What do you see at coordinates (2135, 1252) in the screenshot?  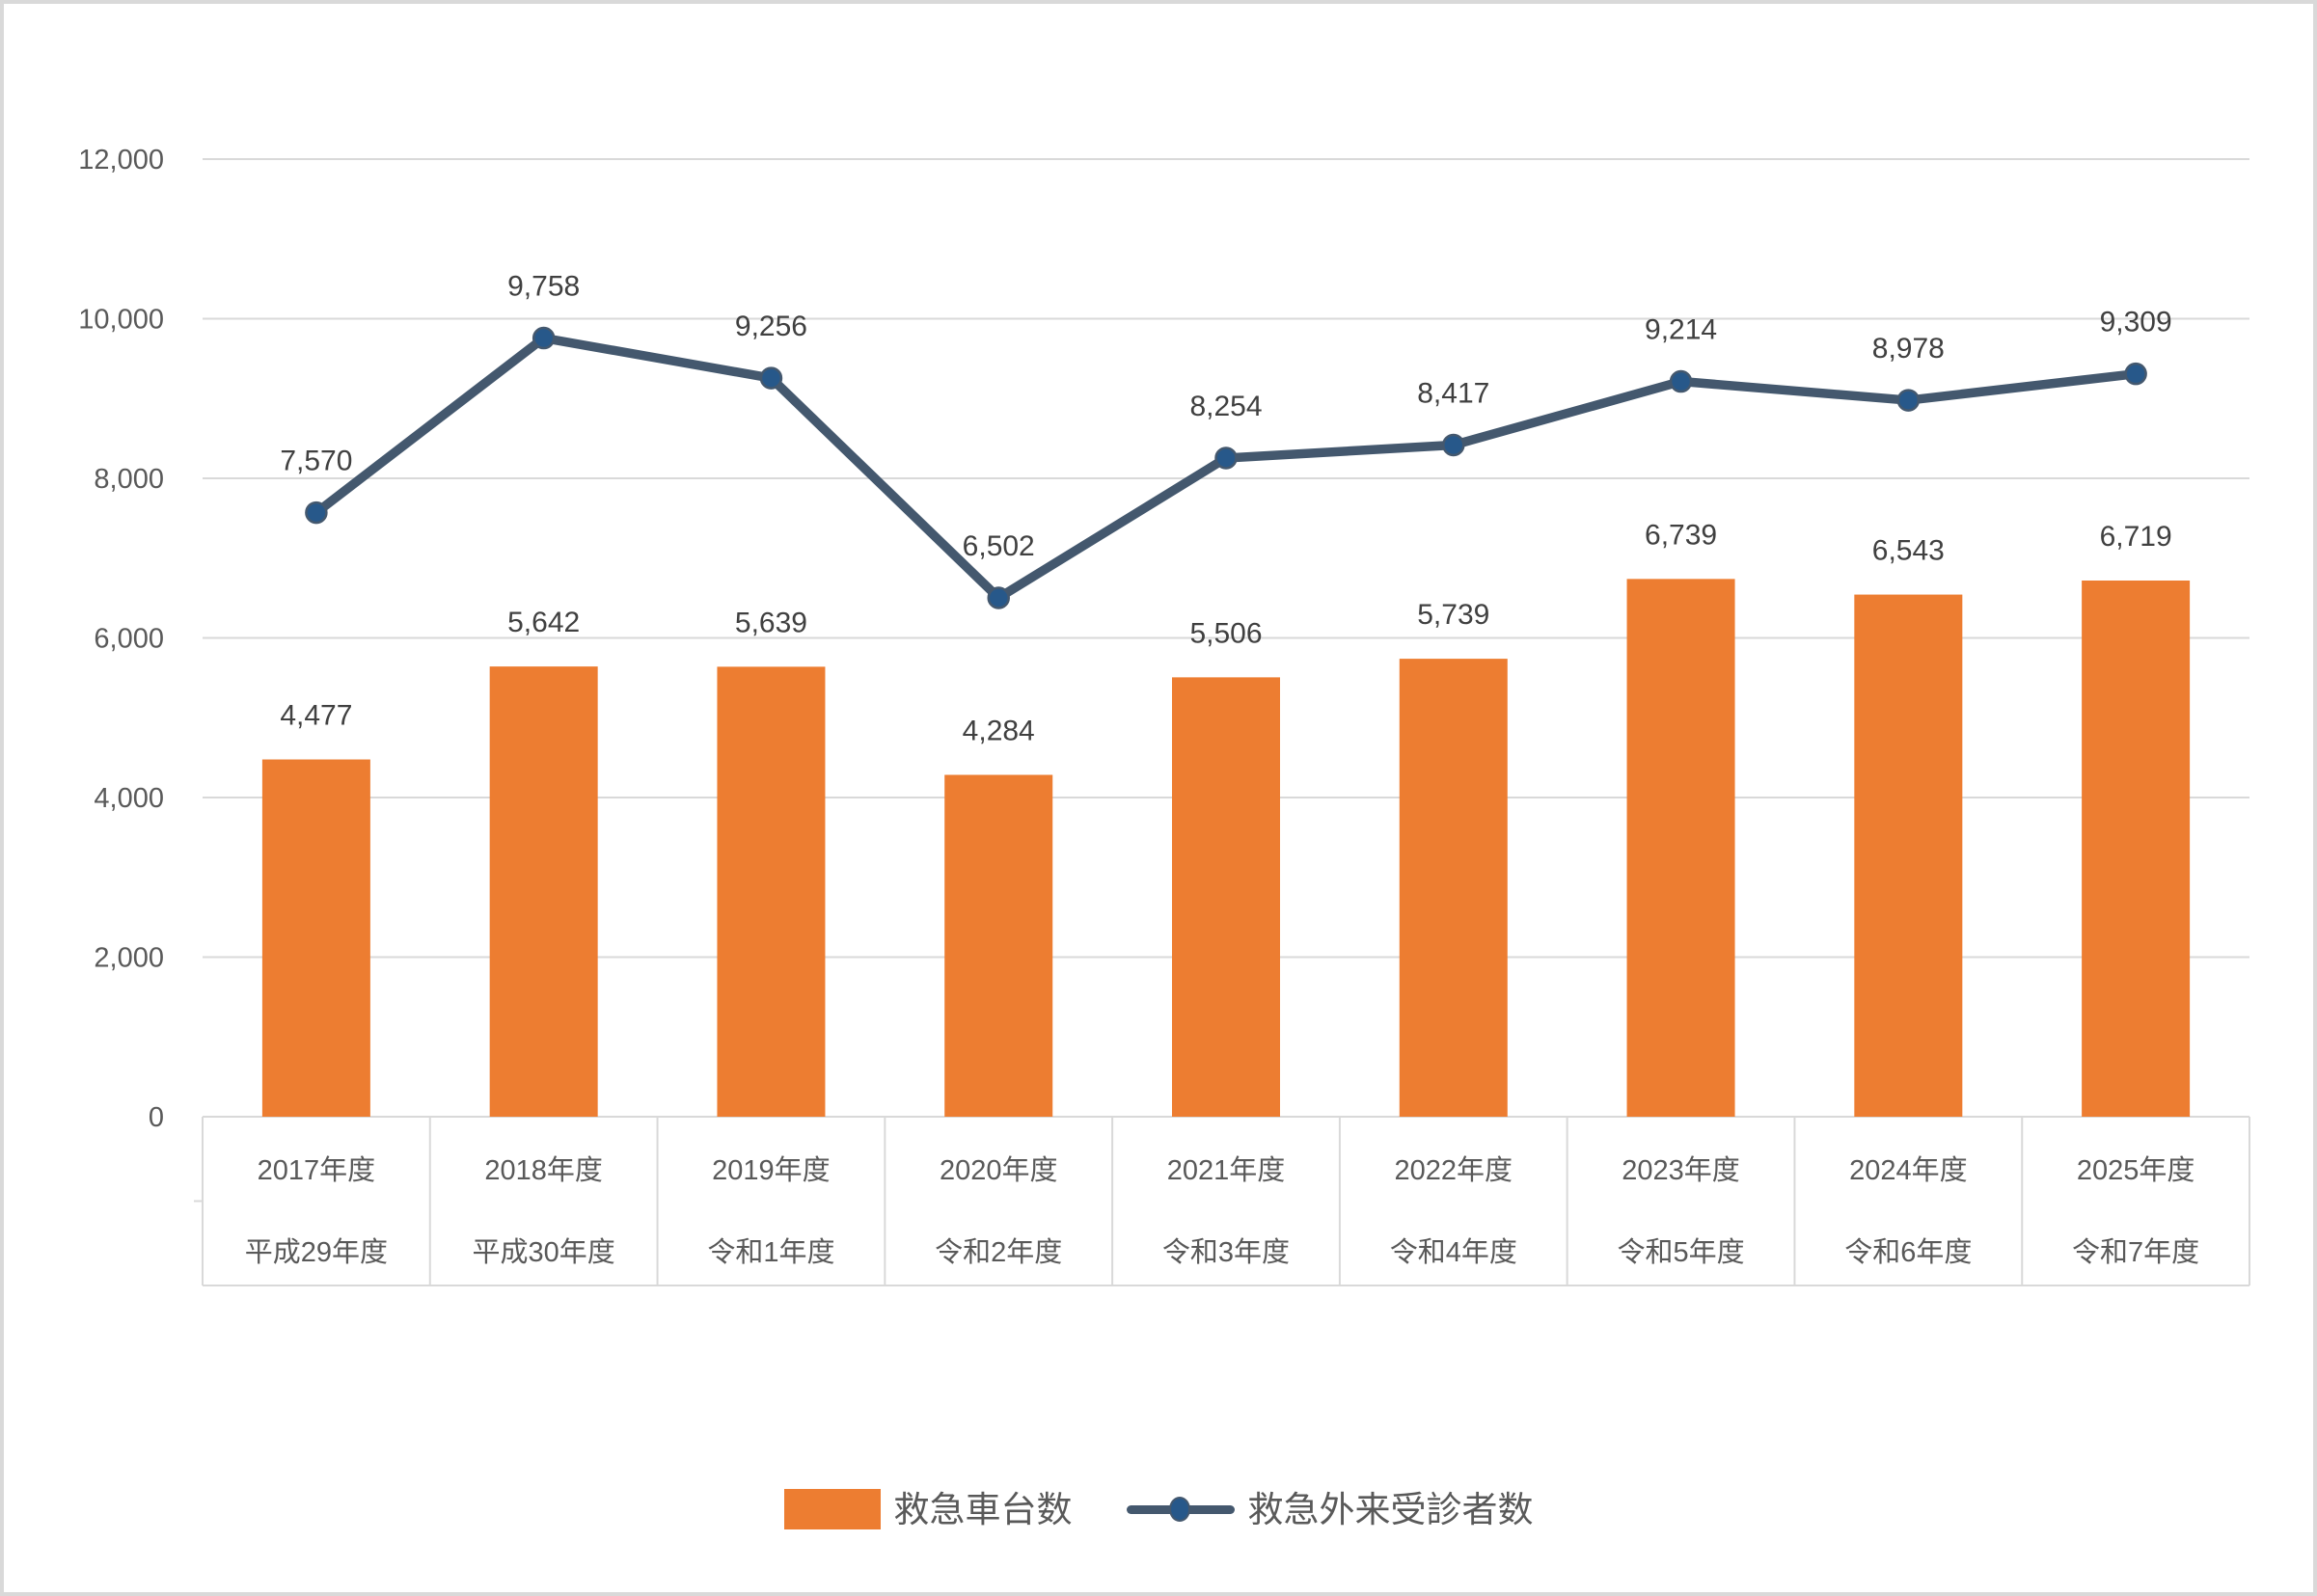 I see `category-label-era: 令和7年度` at bounding box center [2135, 1252].